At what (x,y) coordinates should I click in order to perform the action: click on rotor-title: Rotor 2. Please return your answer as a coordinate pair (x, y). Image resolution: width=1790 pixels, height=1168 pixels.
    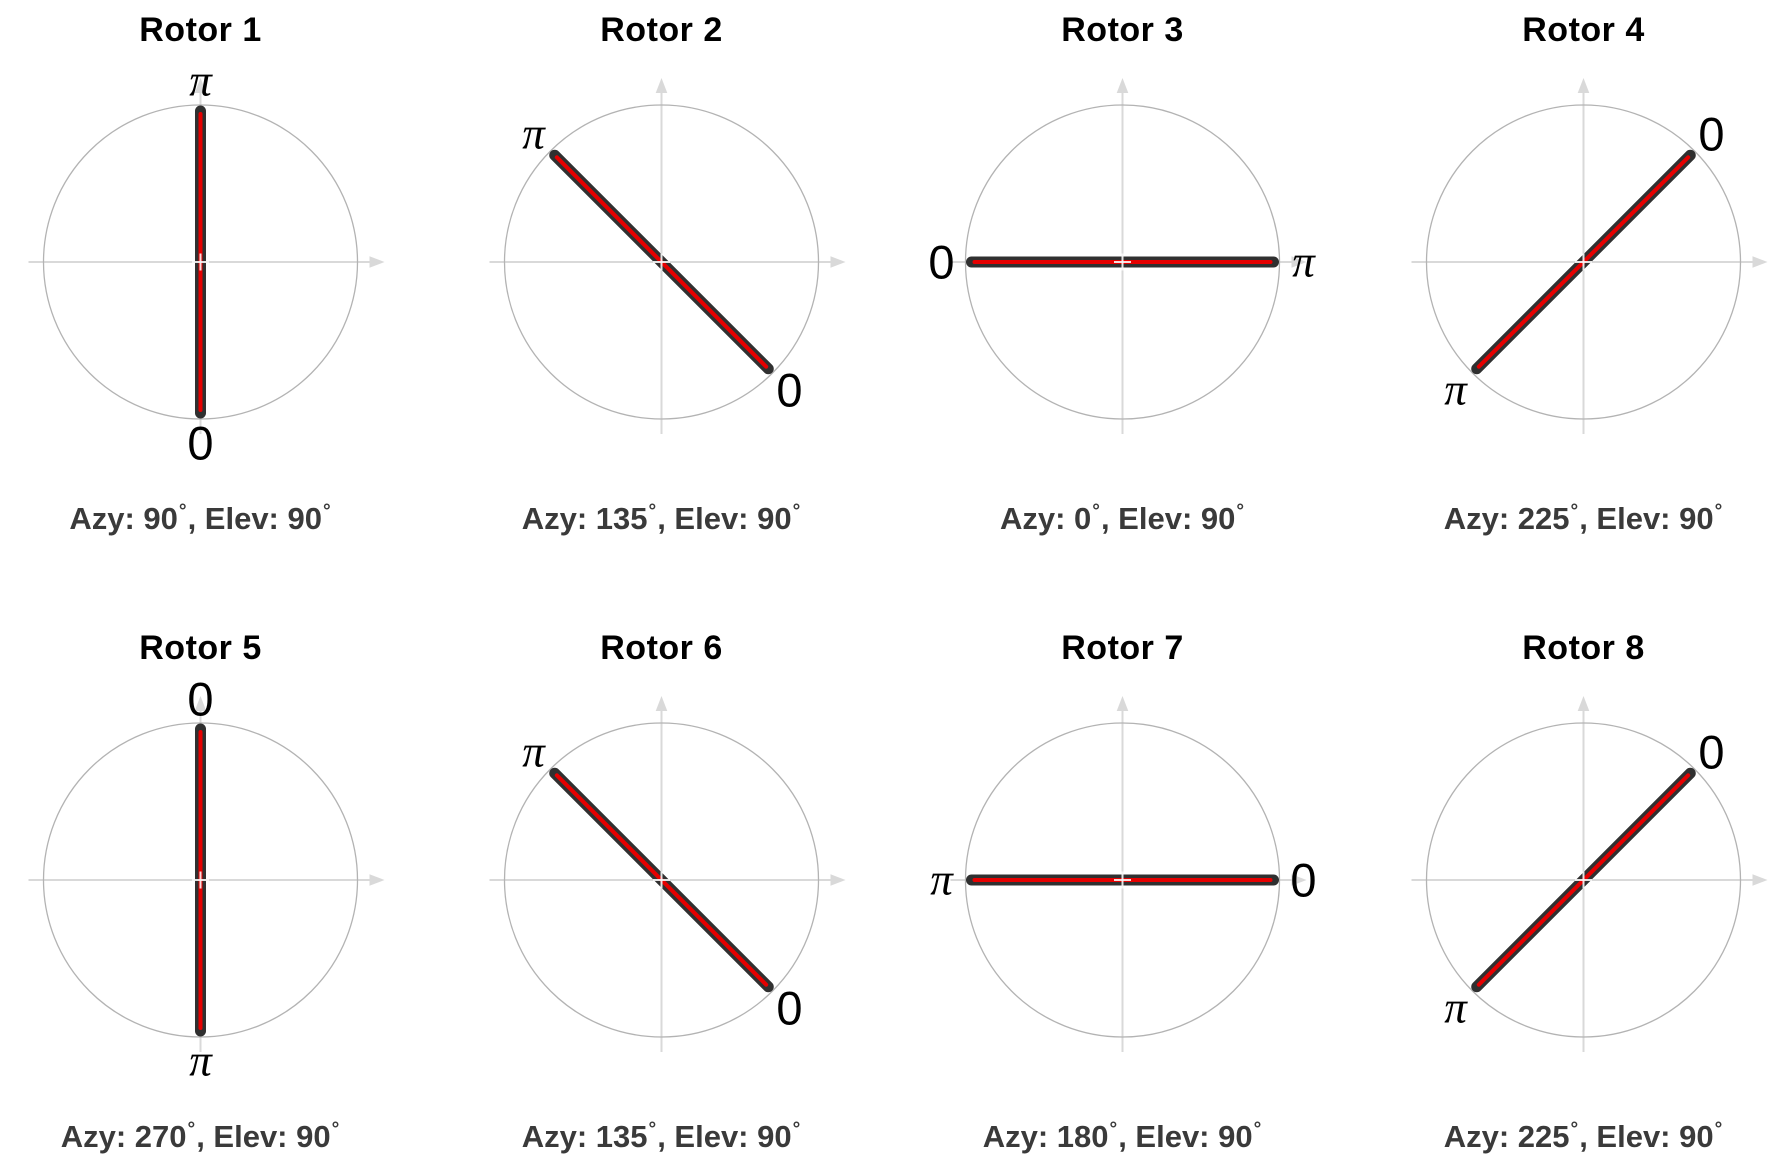
    Looking at the image, I should click on (661, 30).